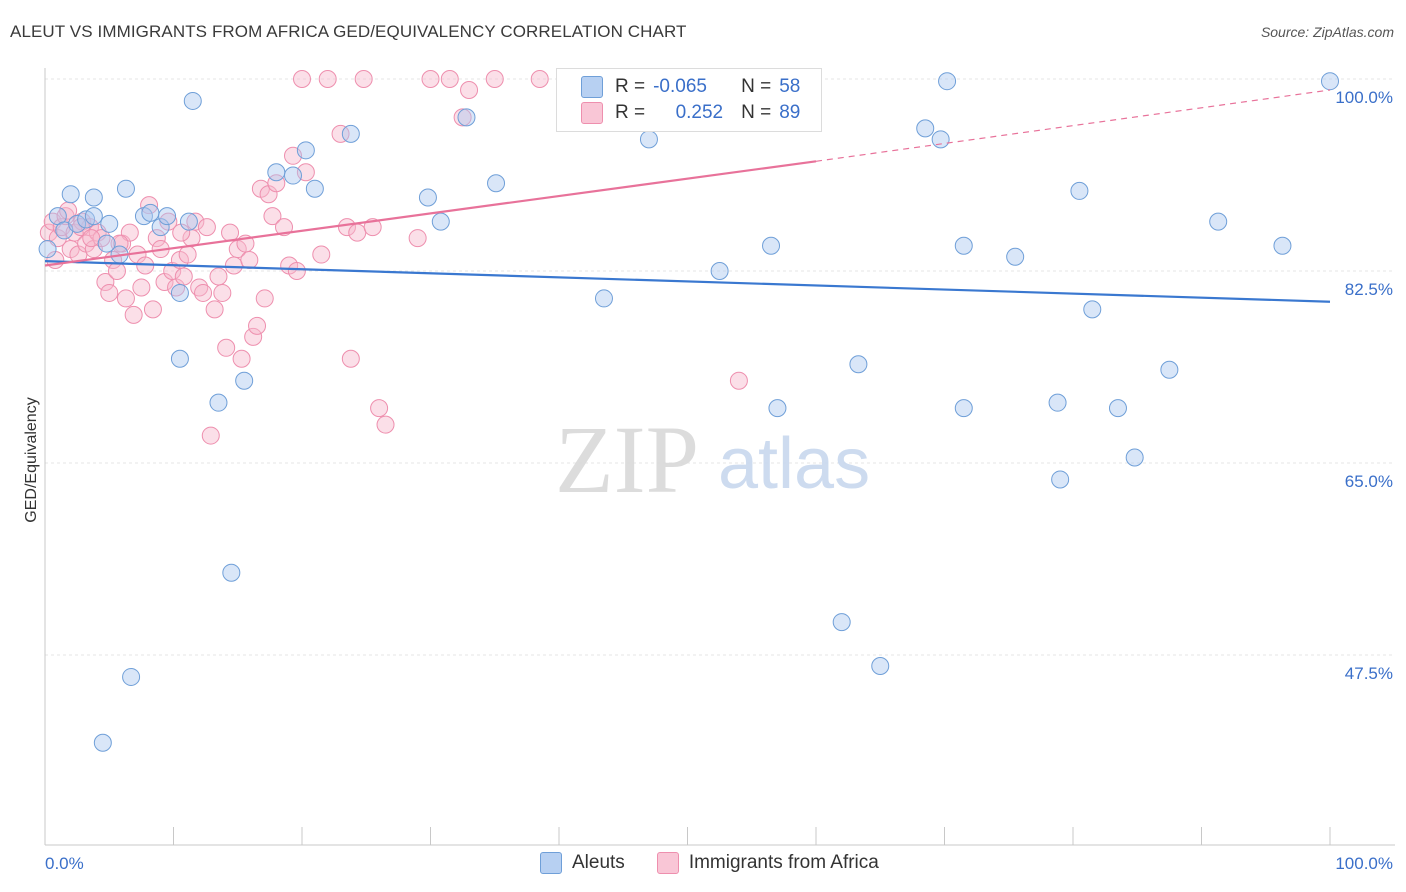 The height and width of the screenshot is (892, 1406). What do you see at coordinates (582, 863) in the screenshot?
I see `legend-item-aleuts: Aleuts` at bounding box center [582, 863].